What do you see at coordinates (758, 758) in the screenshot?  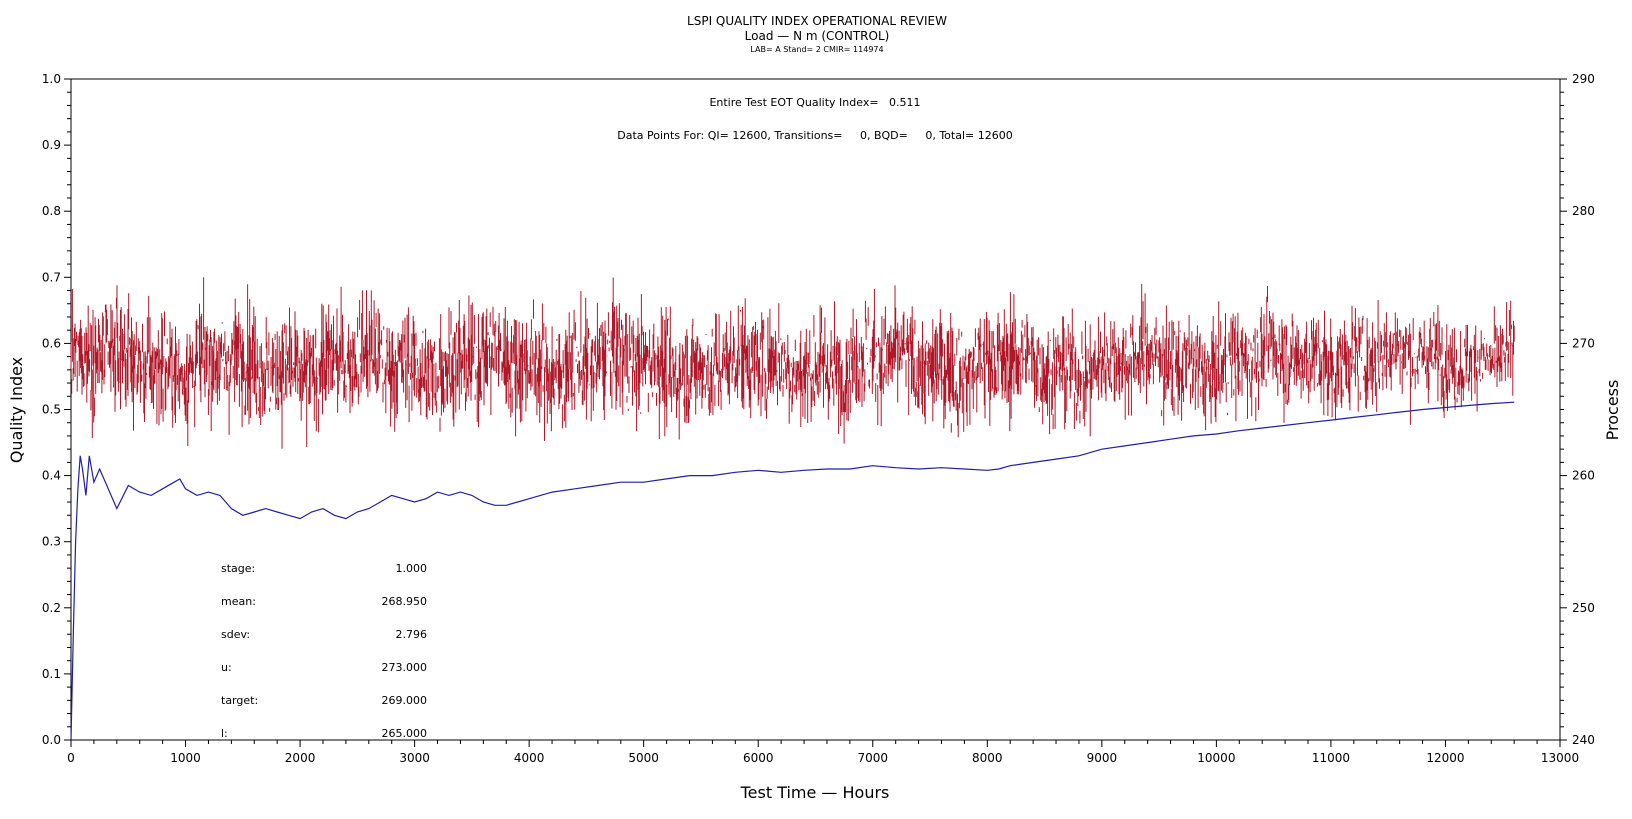 I see `x-tick-label: 6000` at bounding box center [758, 758].